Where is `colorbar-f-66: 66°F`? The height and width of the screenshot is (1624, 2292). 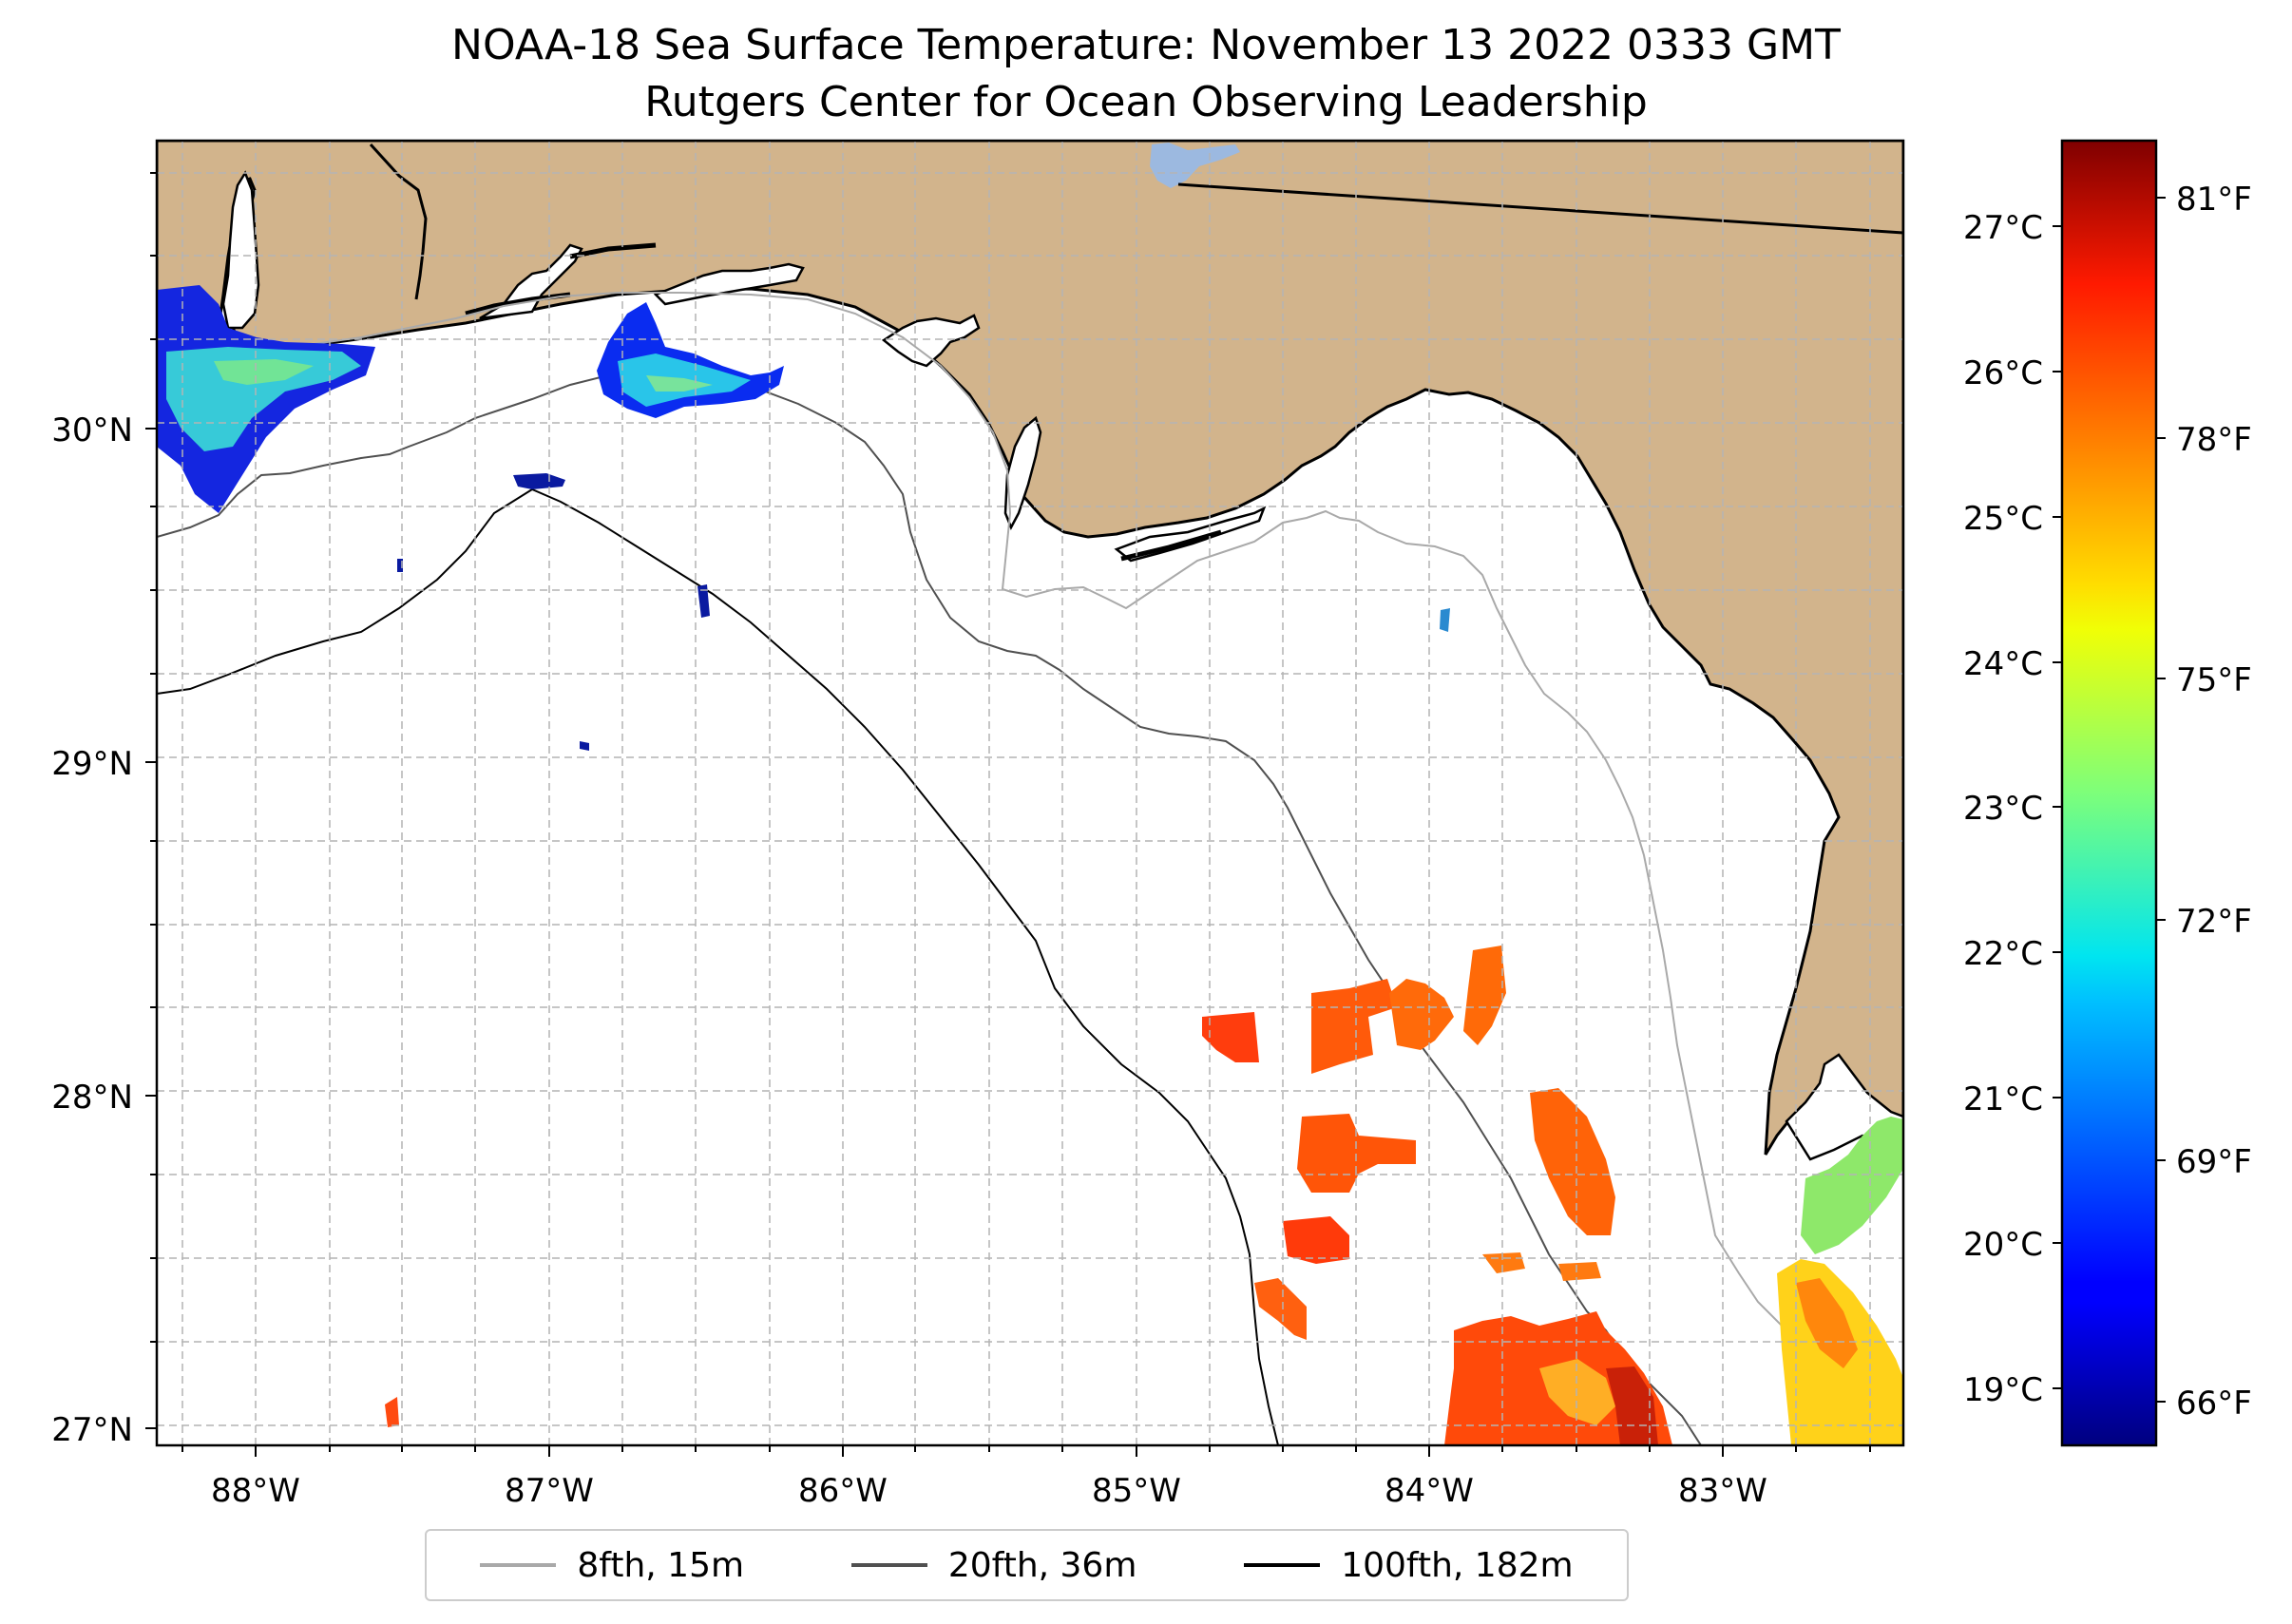
colorbar-f-66: 66°F is located at coordinates (2214, 1404).